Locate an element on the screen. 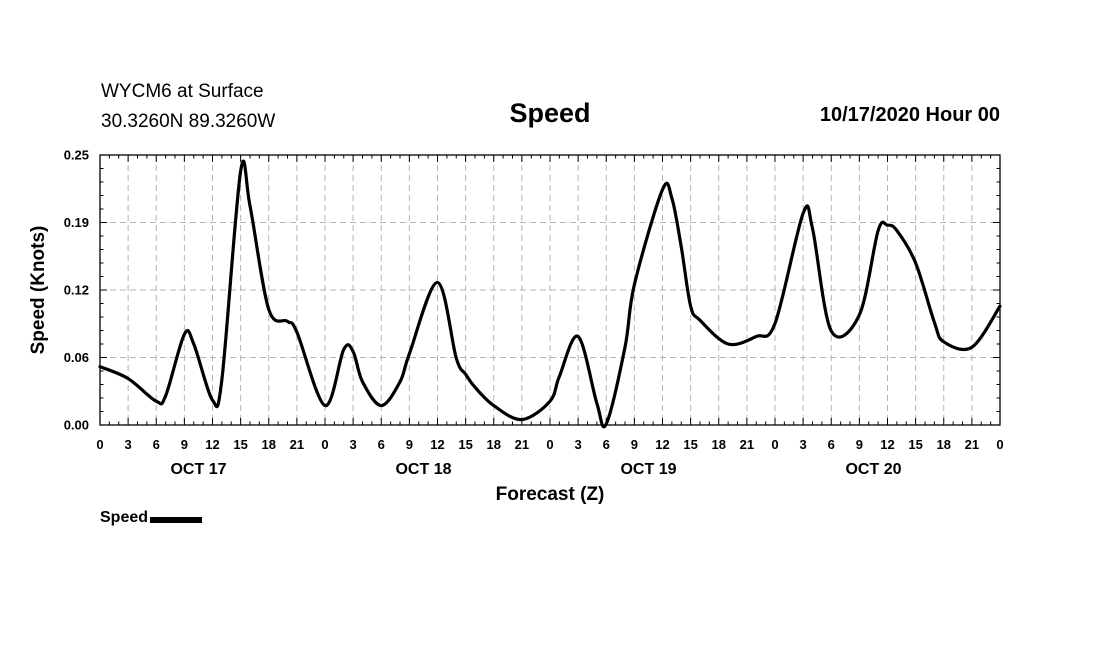 This screenshot has width=1100, height=650. forecast-datetime: 10/17/2020 Hour 00 is located at coordinates (909, 115).